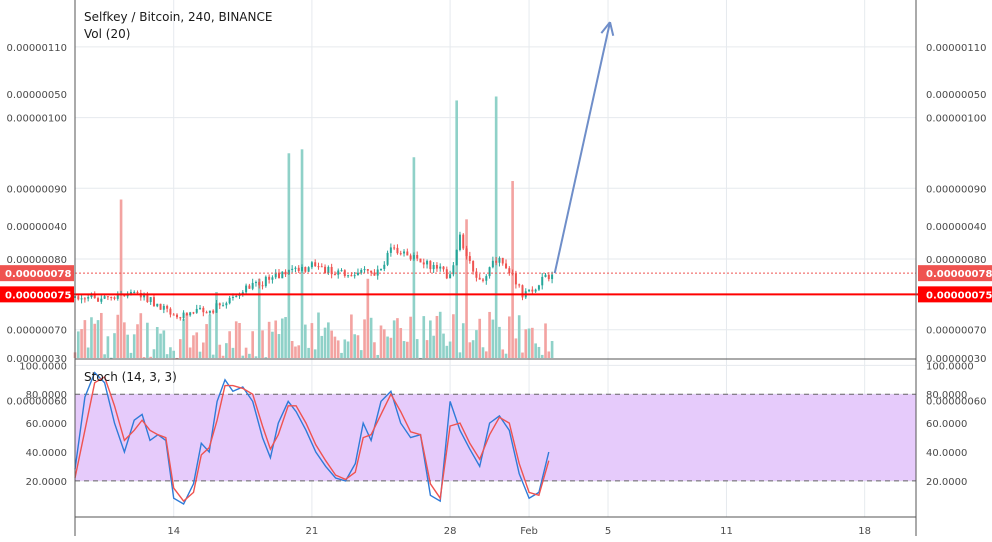 This screenshot has width=992, height=542. Describe the element at coordinates (314, 276) in the screenshot. I see `candlesticks` at that location.